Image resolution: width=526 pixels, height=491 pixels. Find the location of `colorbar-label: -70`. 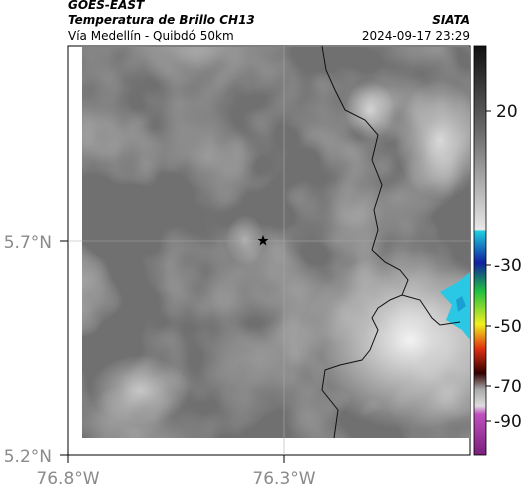

colorbar-label: -70 is located at coordinates (508, 387).